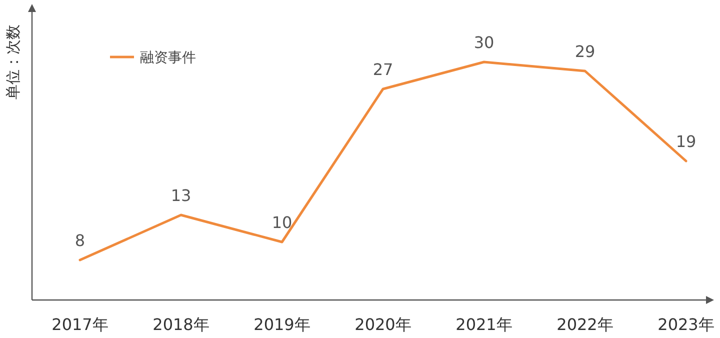 Image resolution: width=720 pixels, height=338 pixels. What do you see at coordinates (686, 324) in the screenshot?
I see `x-tick-label: 2023年` at bounding box center [686, 324].